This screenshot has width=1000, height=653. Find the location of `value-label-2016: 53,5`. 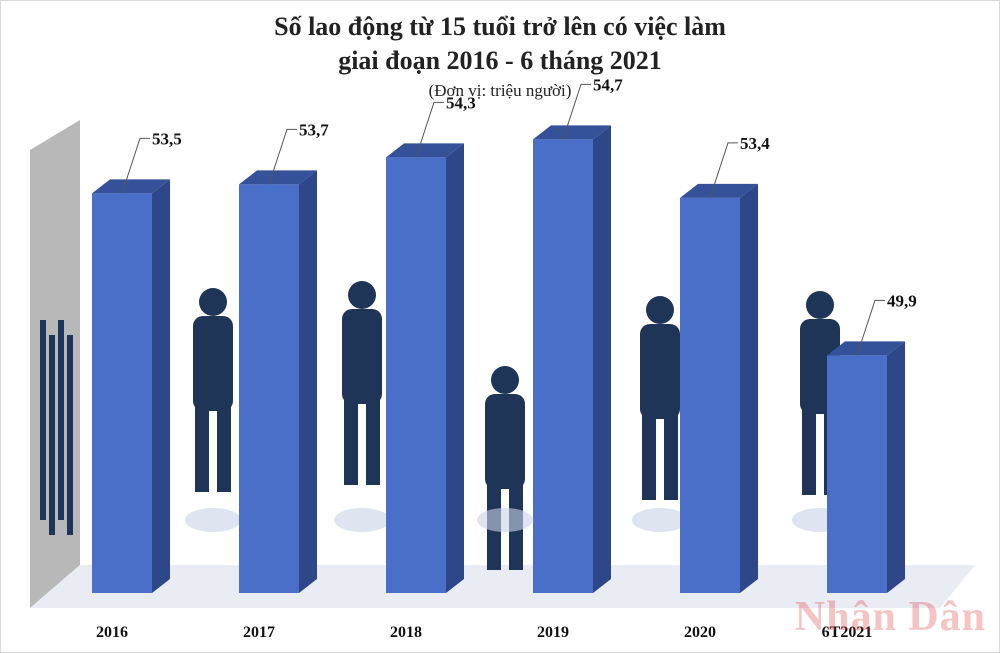

value-label-2016: 53,5 is located at coordinates (167, 138).